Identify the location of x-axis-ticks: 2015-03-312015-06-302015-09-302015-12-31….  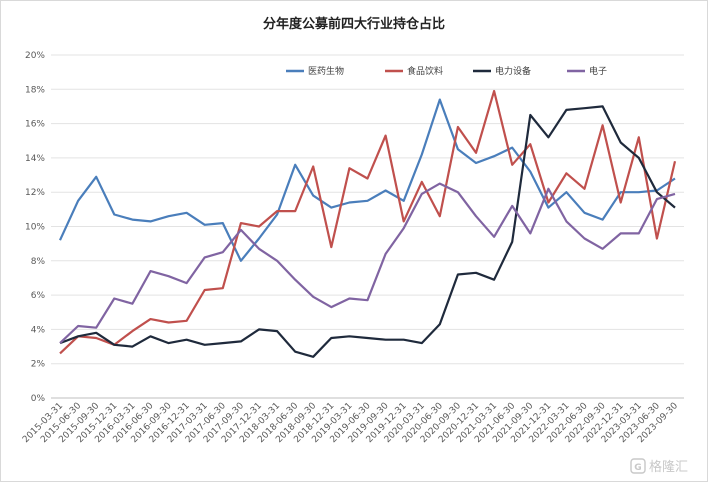
(350, 423).